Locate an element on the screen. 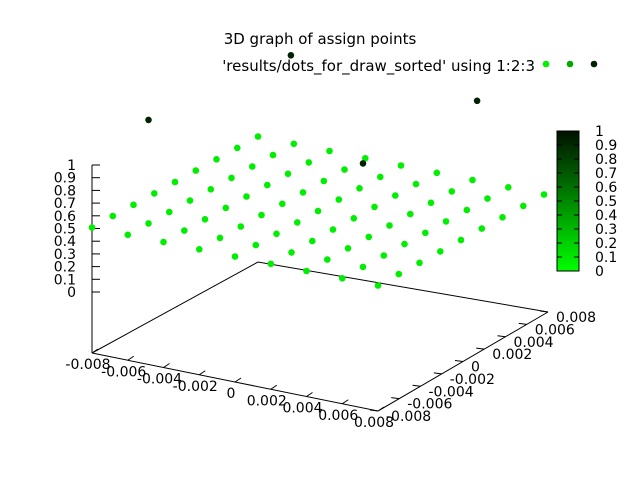 The image size is (640, 480). z-tick-label: 0.4 is located at coordinates (65, 242).